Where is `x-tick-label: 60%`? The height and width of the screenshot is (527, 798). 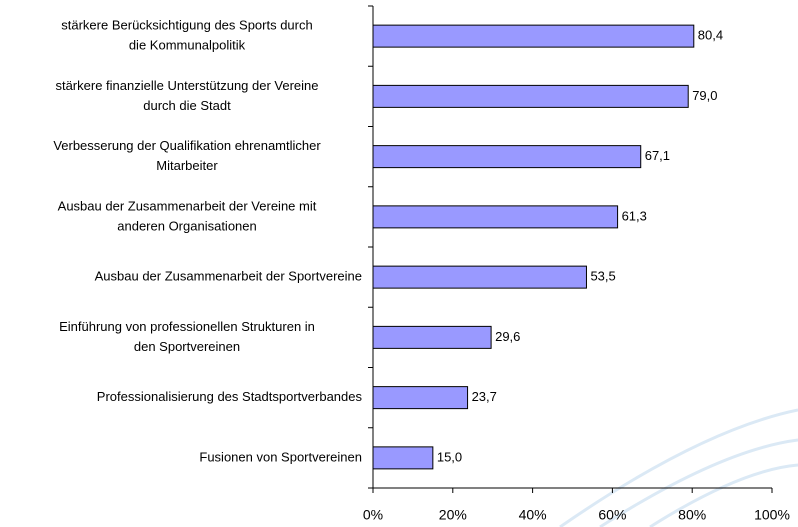 x-tick-label: 60% is located at coordinates (612, 515).